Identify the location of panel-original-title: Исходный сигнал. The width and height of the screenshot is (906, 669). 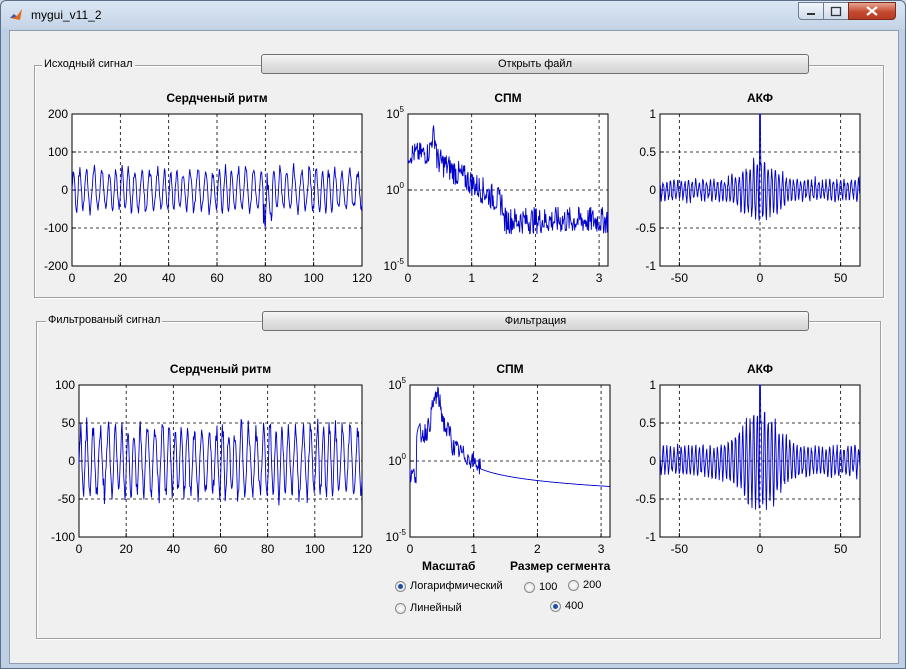
(88, 64).